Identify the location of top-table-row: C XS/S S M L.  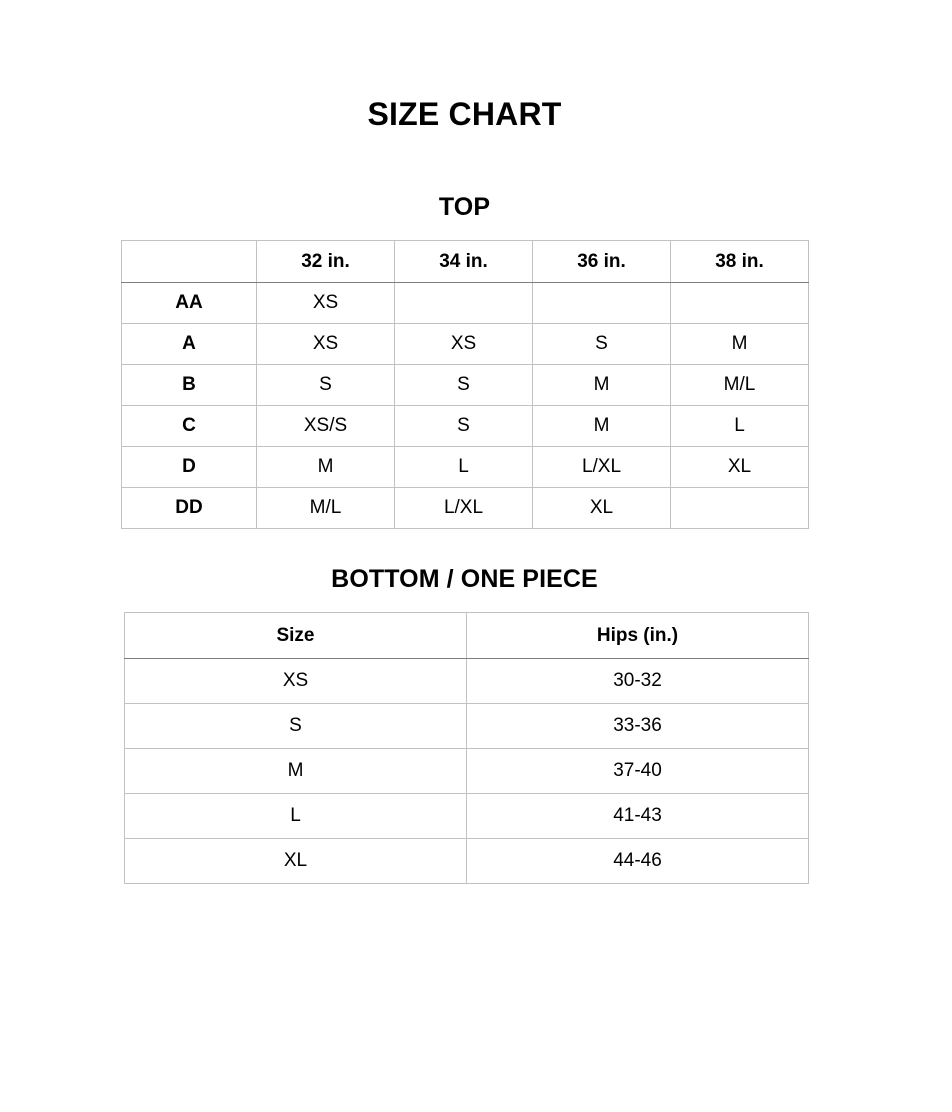
(465, 426).